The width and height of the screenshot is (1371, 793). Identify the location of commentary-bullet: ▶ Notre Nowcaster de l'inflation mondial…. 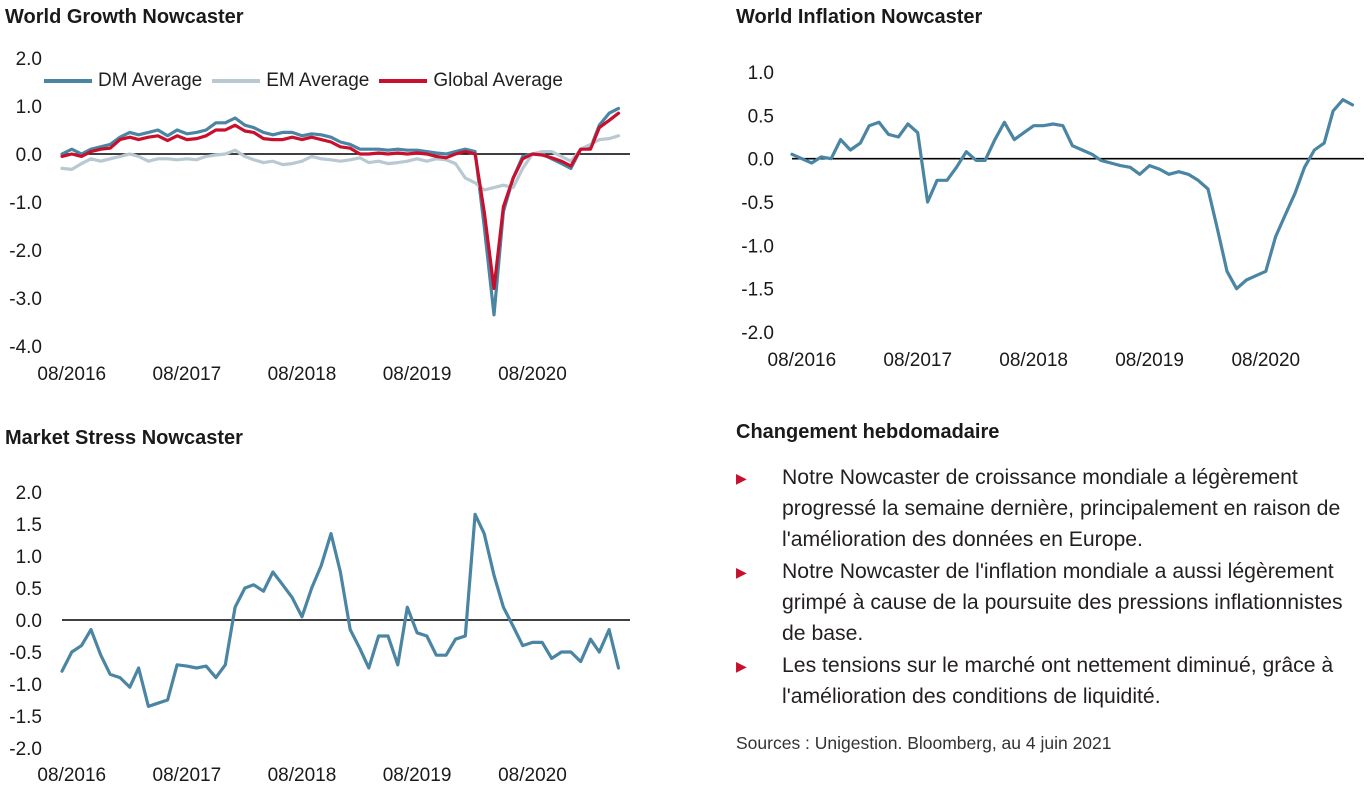
(1052, 602).